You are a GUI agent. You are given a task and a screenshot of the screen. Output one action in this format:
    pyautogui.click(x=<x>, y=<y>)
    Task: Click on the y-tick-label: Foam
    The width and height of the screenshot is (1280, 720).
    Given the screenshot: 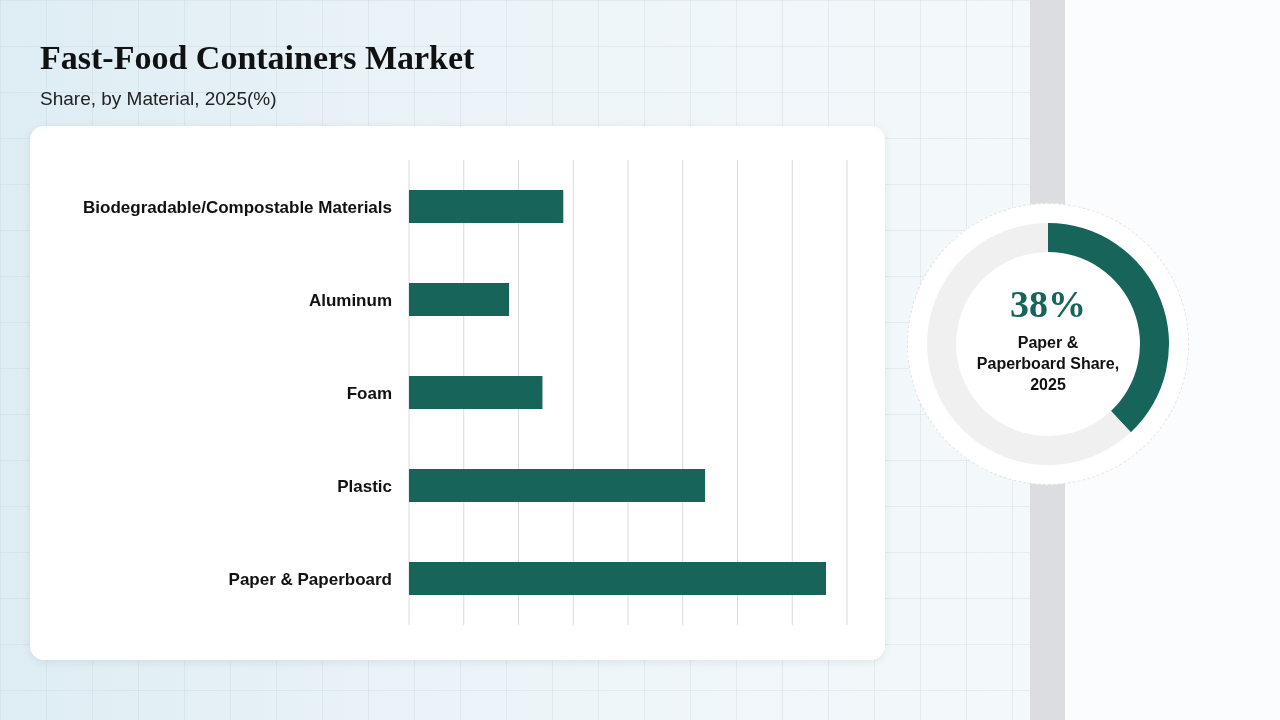 What is the action you would take?
    pyautogui.click(x=369, y=393)
    